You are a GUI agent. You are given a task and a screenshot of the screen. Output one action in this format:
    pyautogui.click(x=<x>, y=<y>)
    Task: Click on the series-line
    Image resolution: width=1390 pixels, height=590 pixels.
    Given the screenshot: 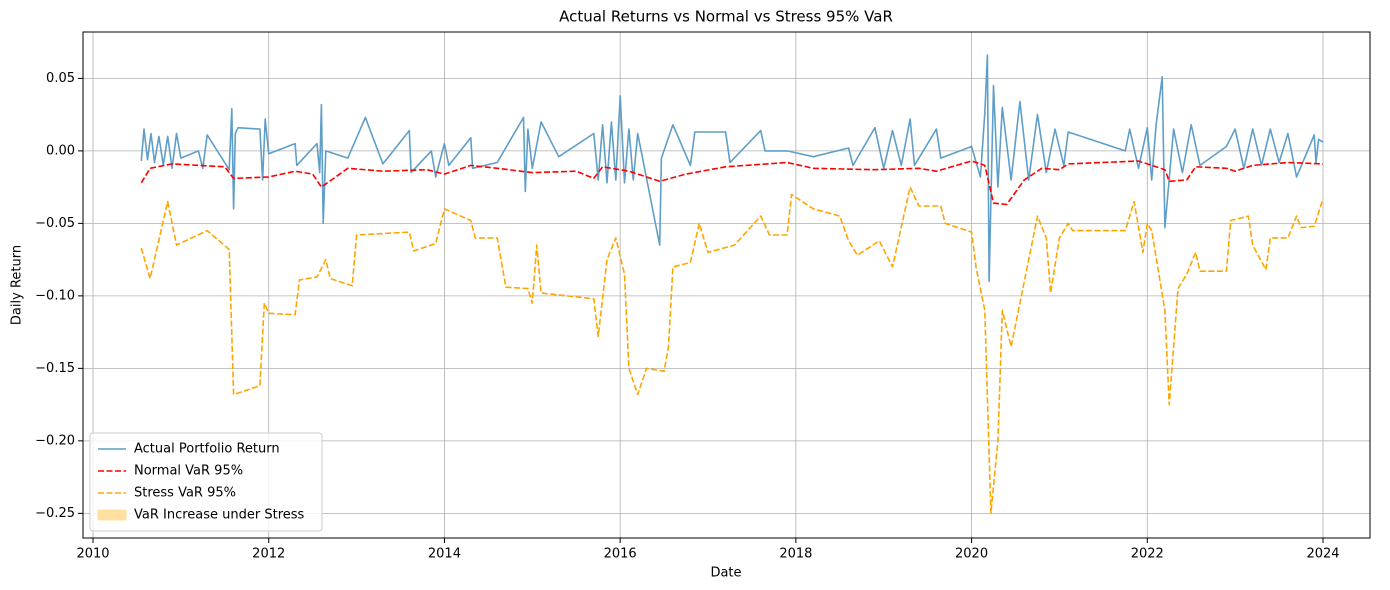 What is the action you would take?
    pyautogui.click(x=732, y=183)
    